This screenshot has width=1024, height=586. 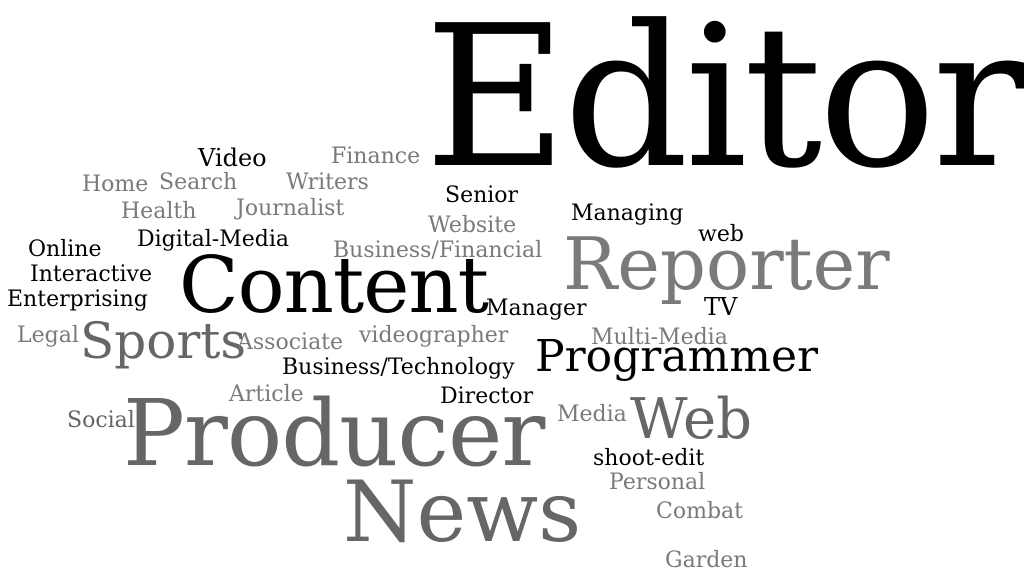 What do you see at coordinates (232, 158) in the screenshot?
I see `word-video: Video` at bounding box center [232, 158].